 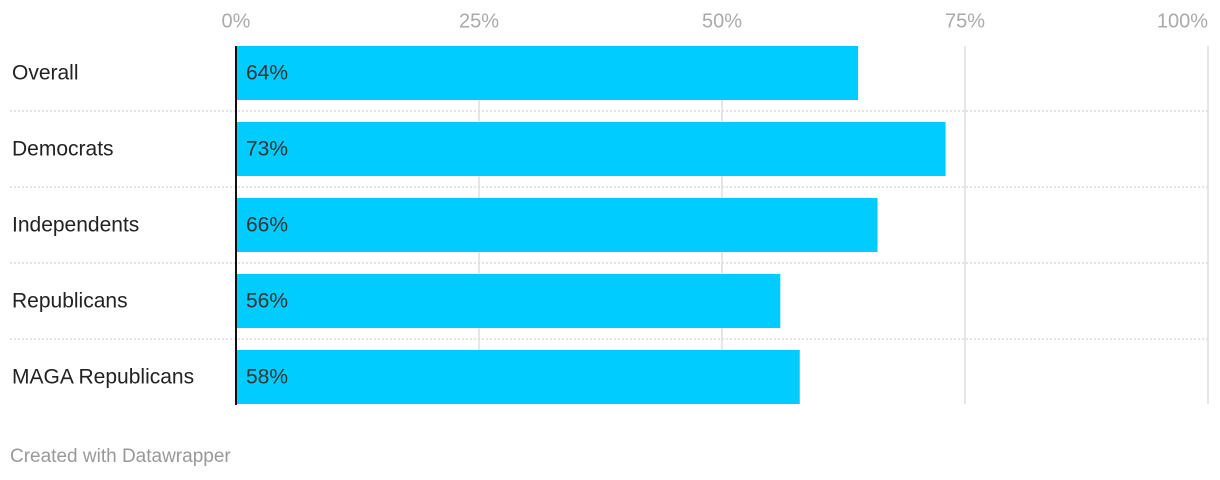 What do you see at coordinates (267, 73) in the screenshot?
I see `value-label: 64%` at bounding box center [267, 73].